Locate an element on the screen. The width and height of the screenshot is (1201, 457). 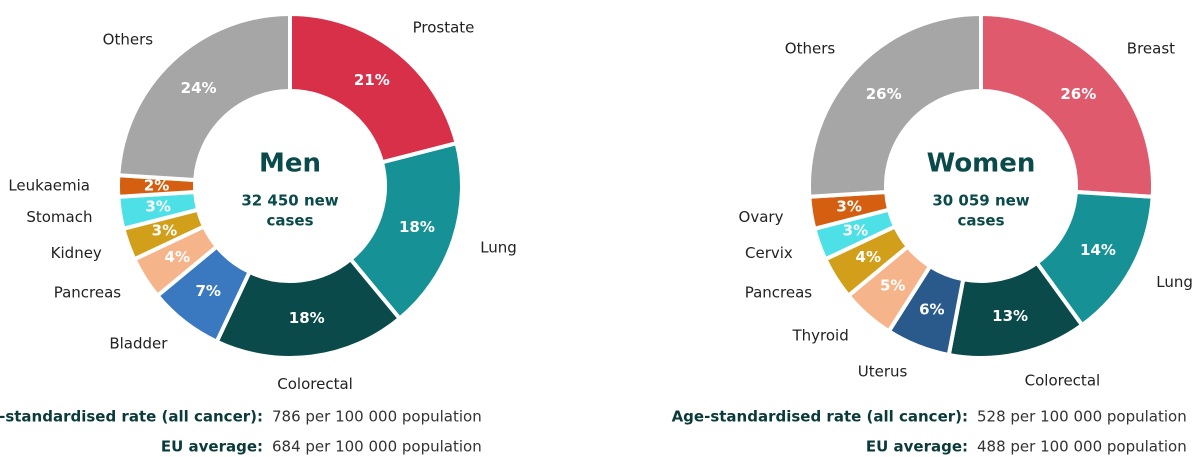
slice-value-label: 13% is located at coordinates (1010, 316).